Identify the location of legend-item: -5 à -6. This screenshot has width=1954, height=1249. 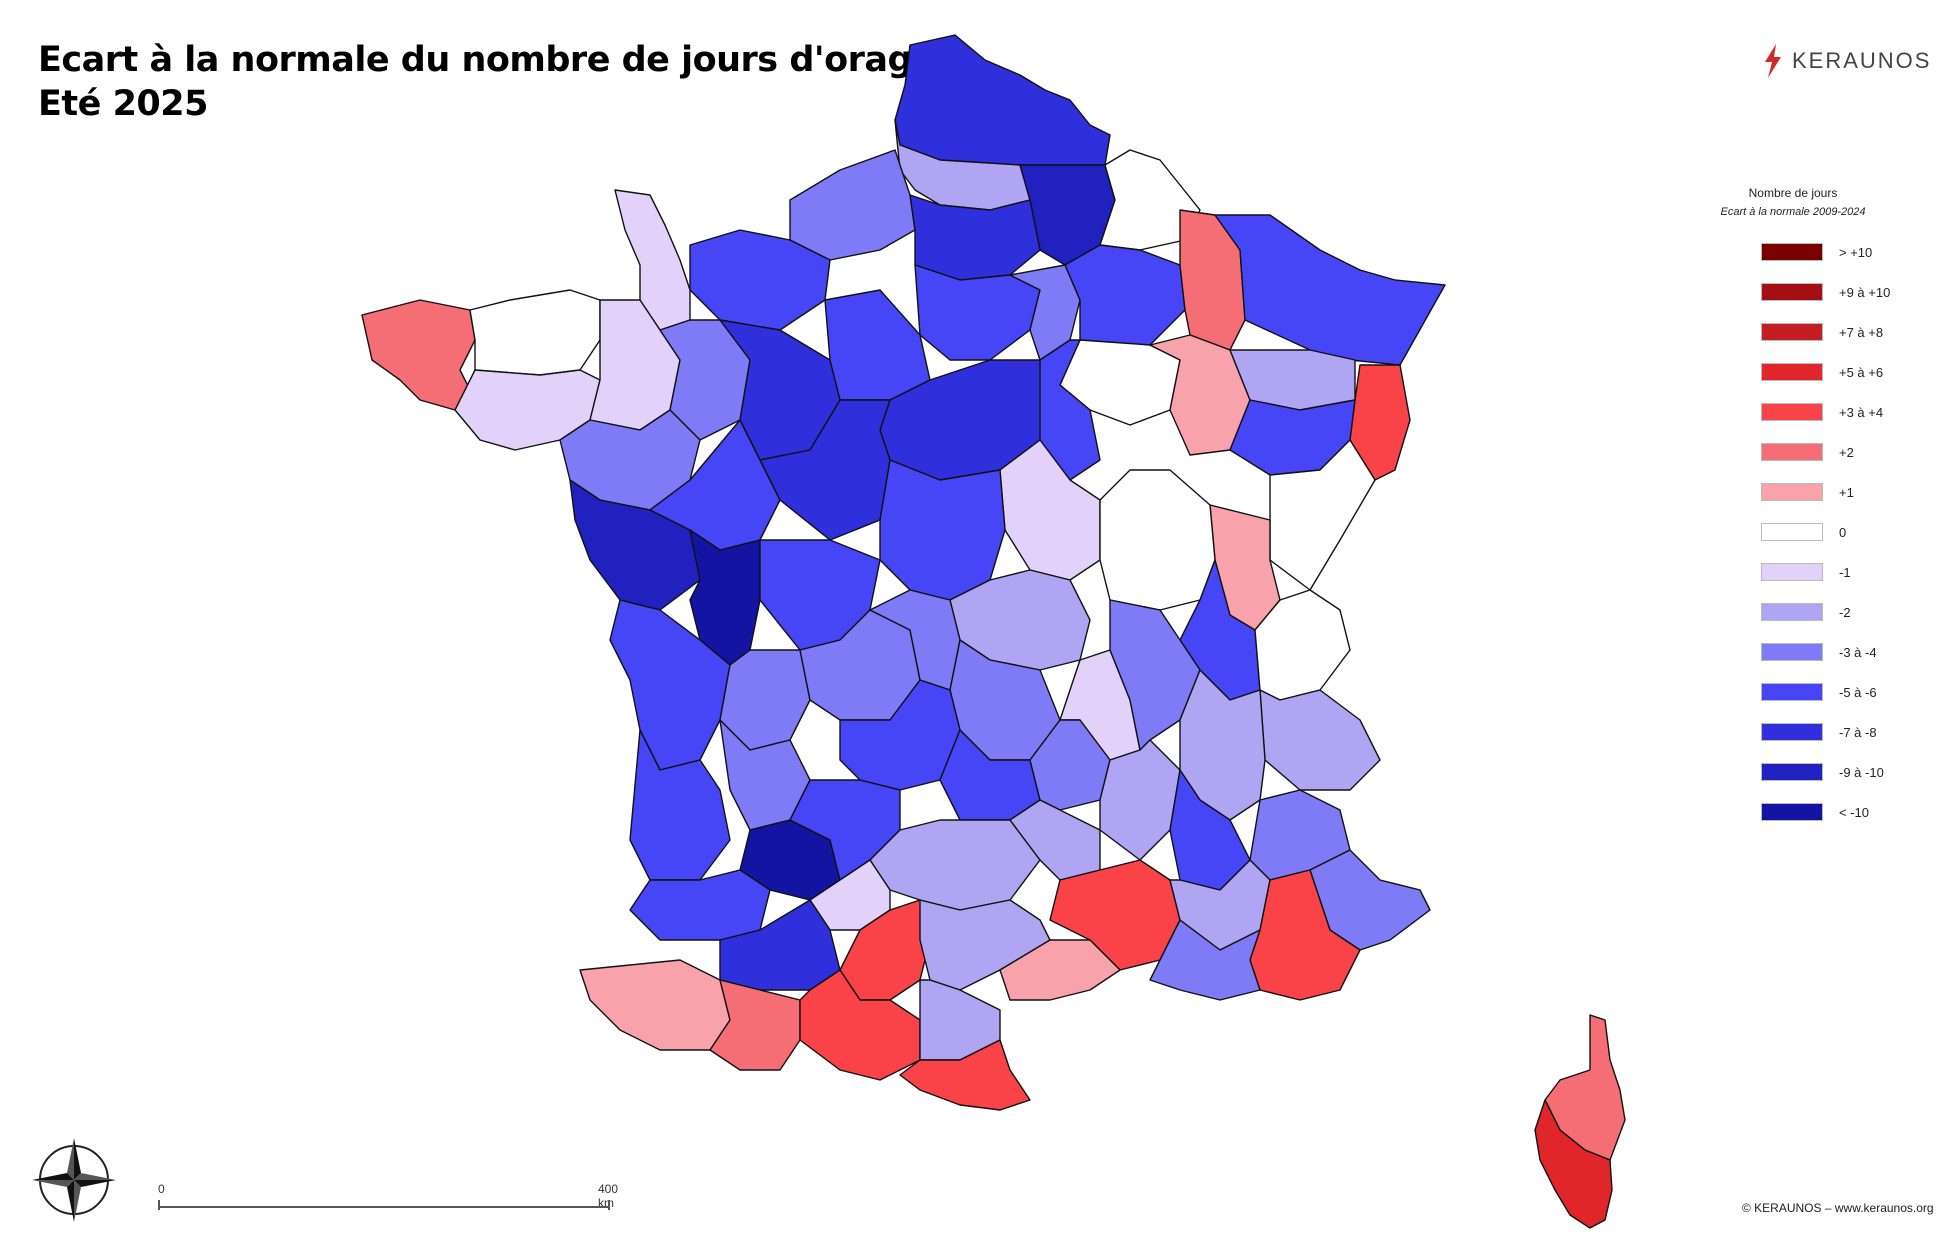
(1826, 692).